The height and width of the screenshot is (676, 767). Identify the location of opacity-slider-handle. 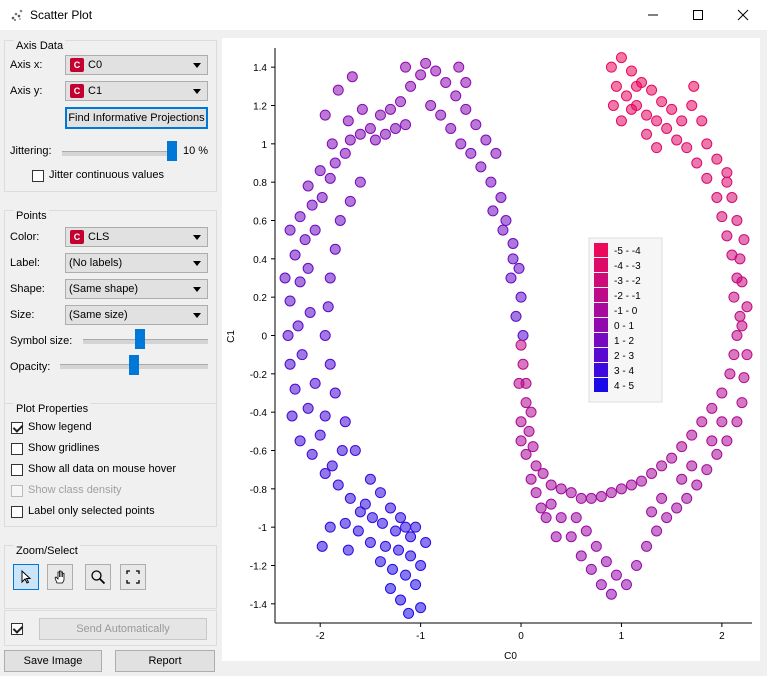
(134, 365).